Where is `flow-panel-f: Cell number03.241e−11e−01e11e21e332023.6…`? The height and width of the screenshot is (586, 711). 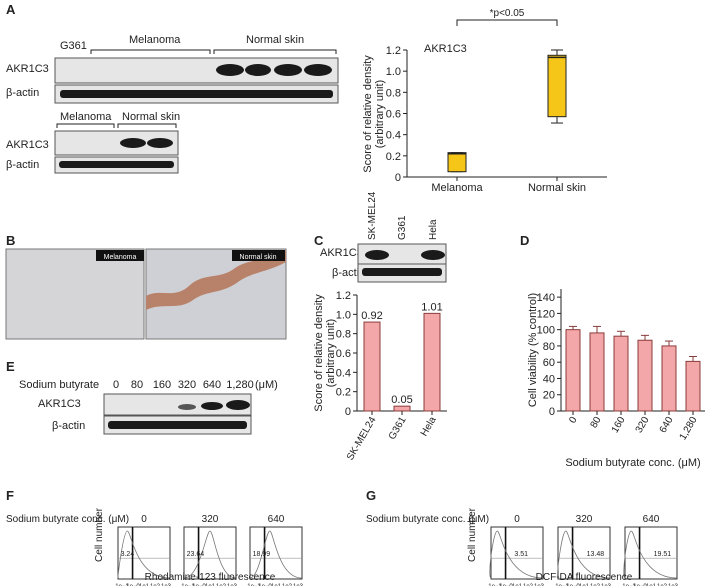
flow-panel-f: Cell number03.241e−11e−01e11e21e332023.6… is located at coordinates (199, 546).